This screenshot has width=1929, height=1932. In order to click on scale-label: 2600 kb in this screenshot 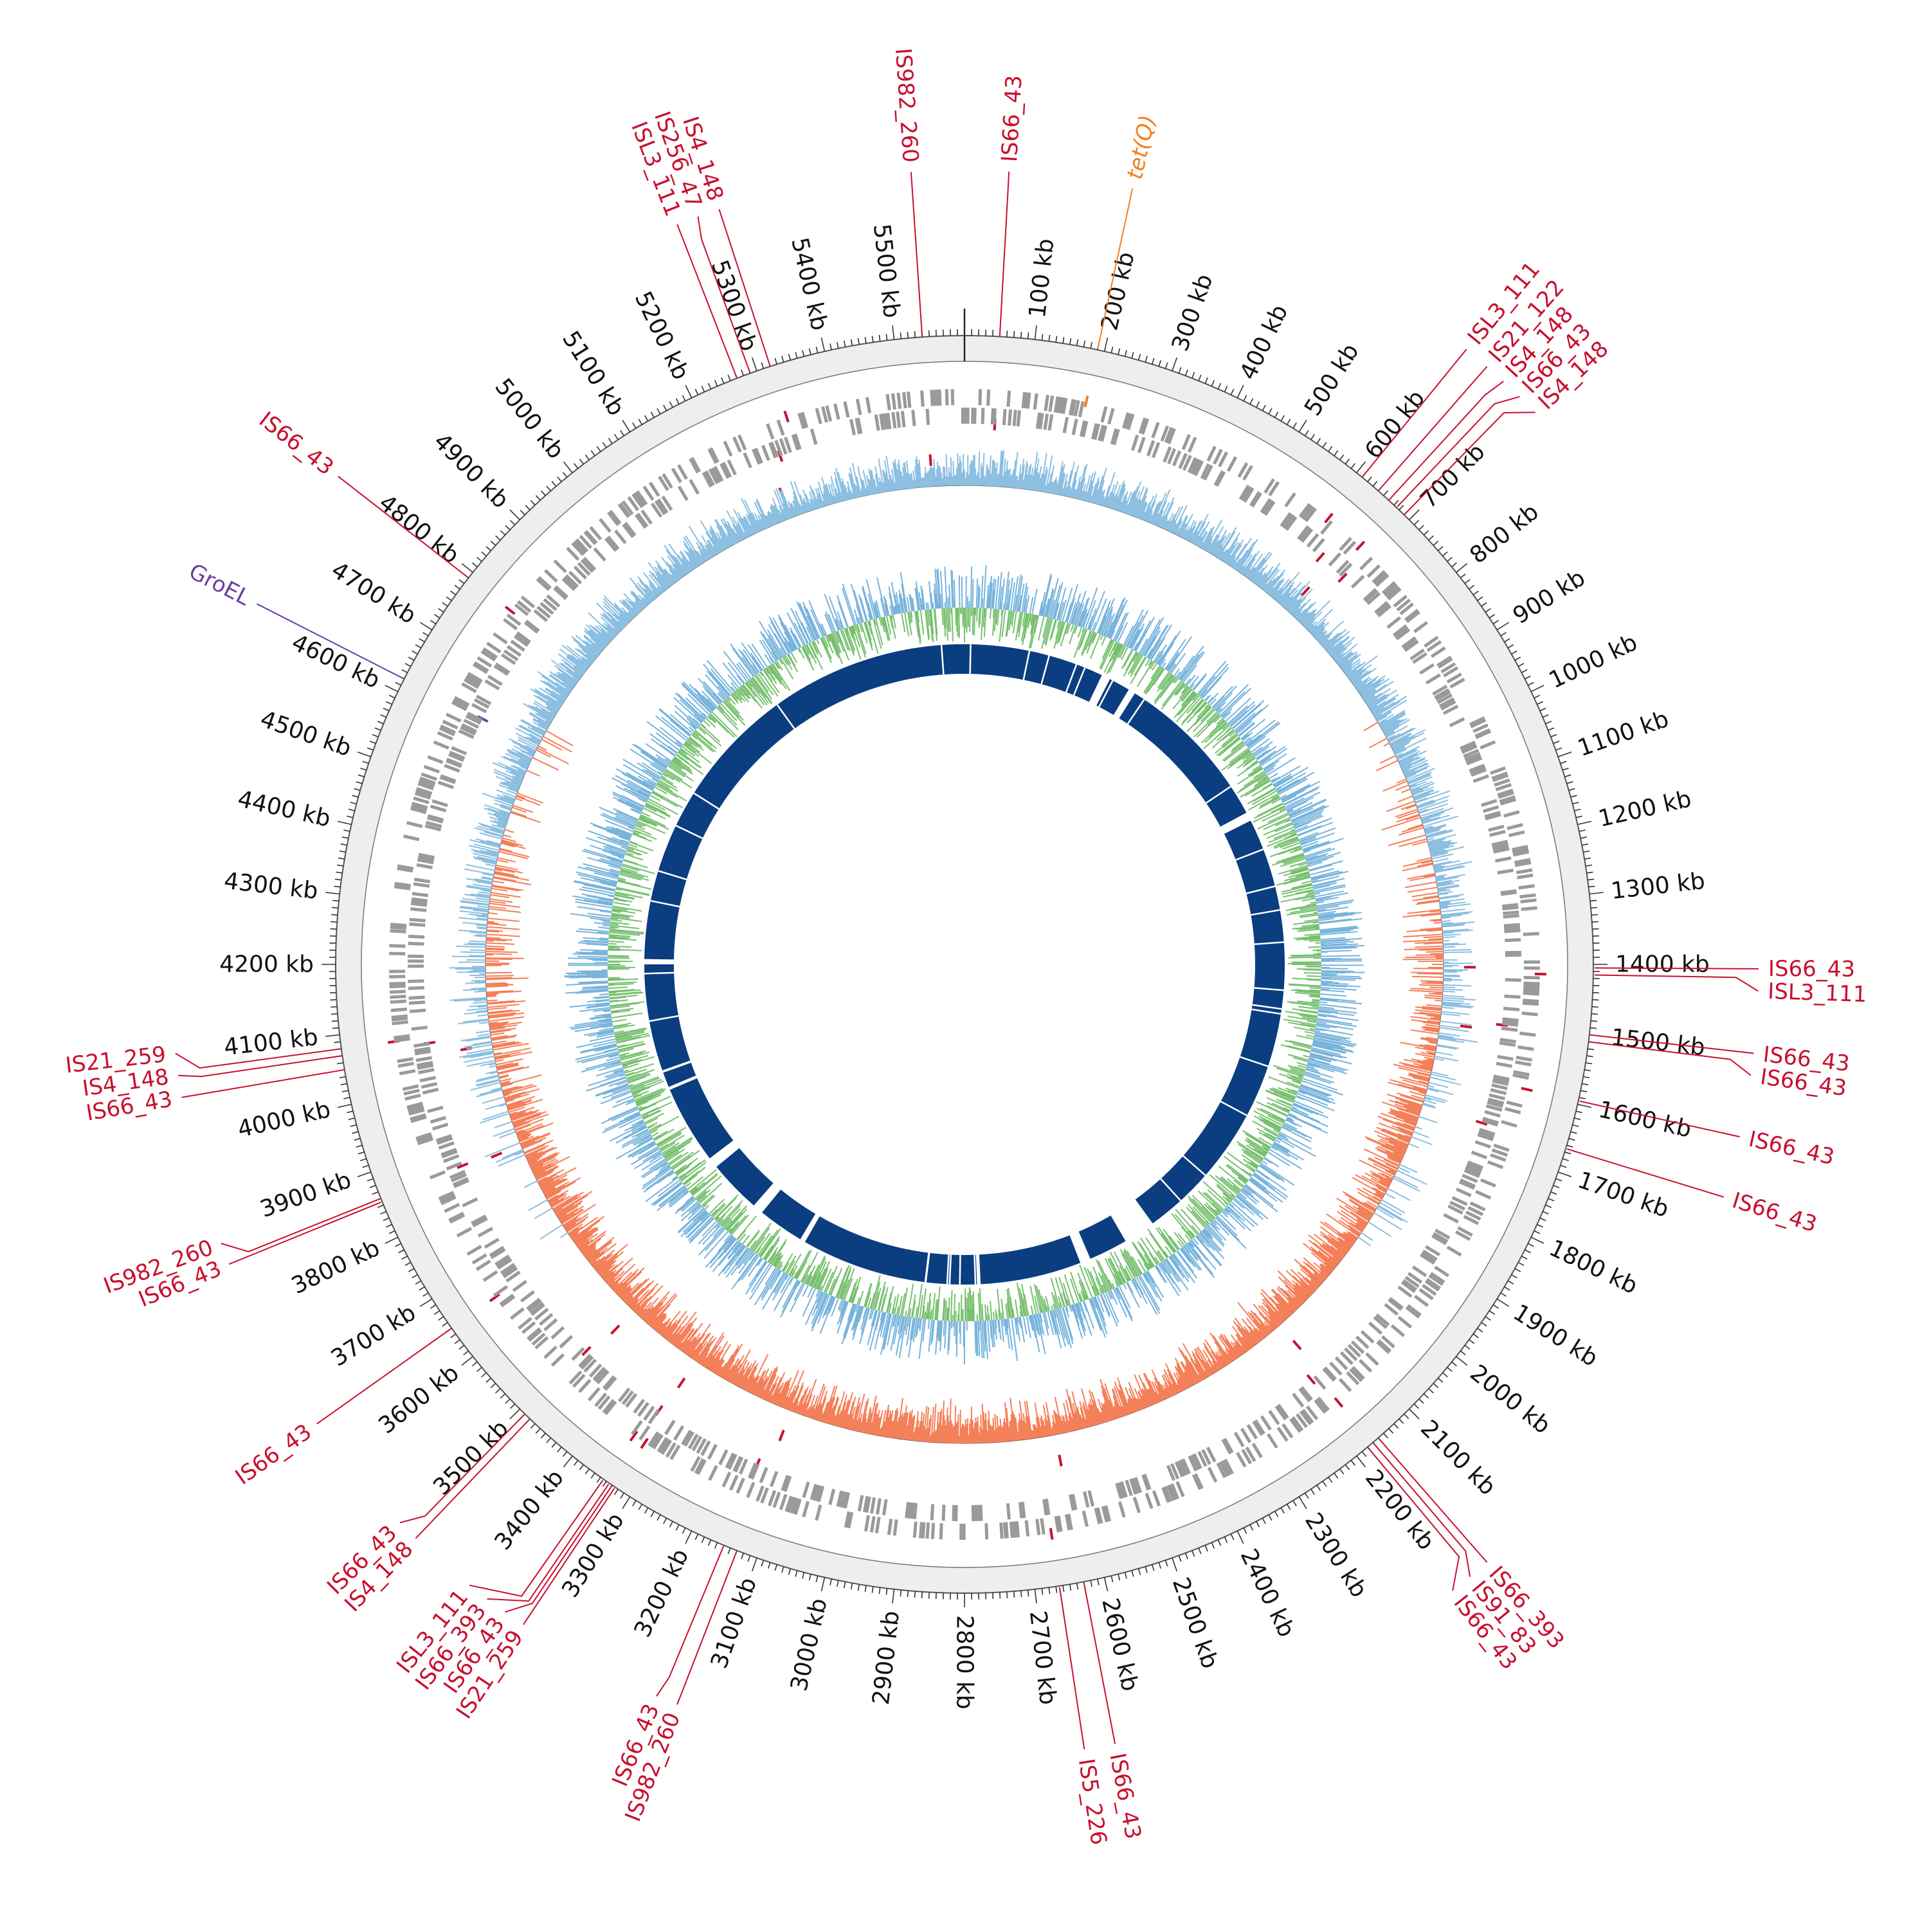, I will do `click(1119, 1644)`.